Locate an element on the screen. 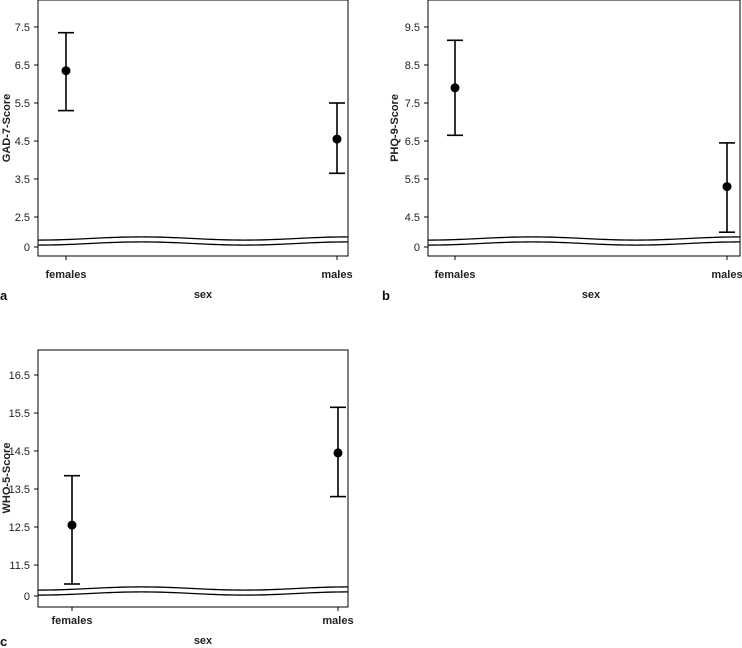  y-axis-label: PHQ-9-Score is located at coordinates (395, 128).